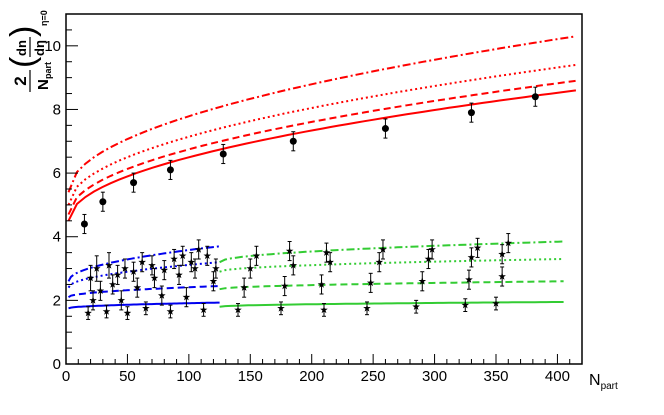  Describe the element at coordinates (23, 31) in the screenshot. I see `y-axis-title-right-paren: )` at that location.